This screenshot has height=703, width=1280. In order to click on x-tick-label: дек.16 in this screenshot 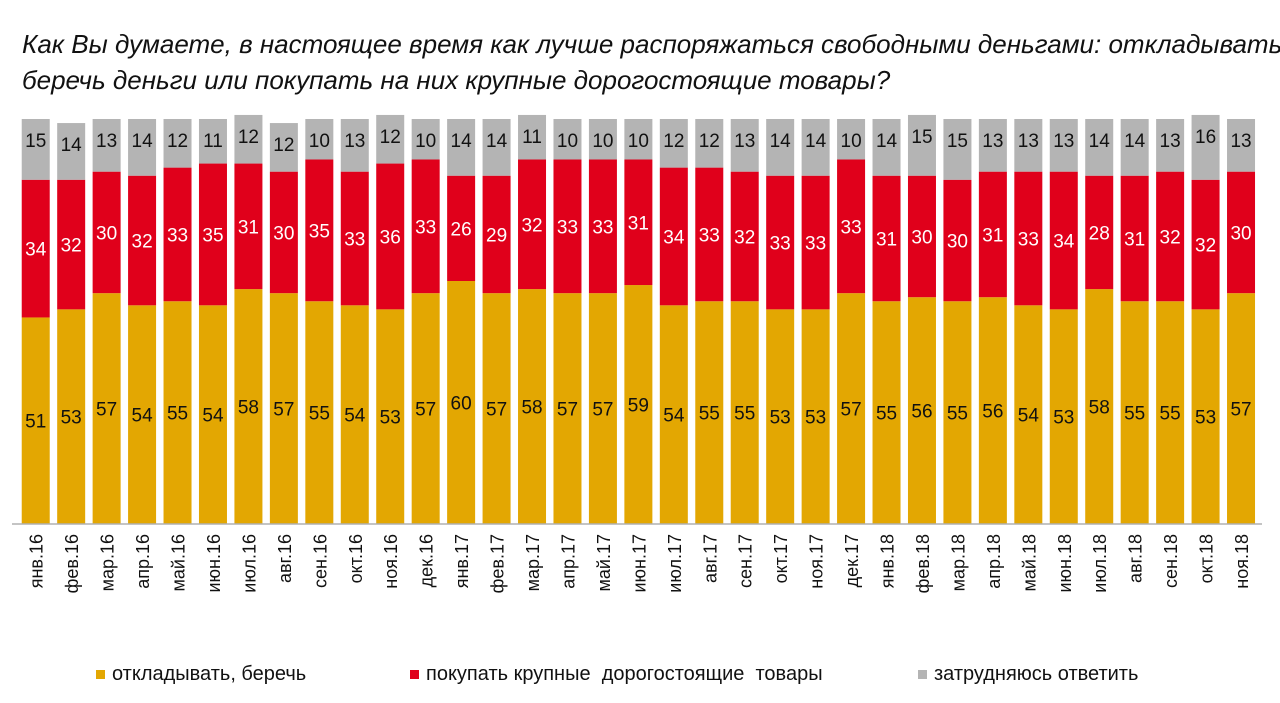, I will do `click(427, 560)`.